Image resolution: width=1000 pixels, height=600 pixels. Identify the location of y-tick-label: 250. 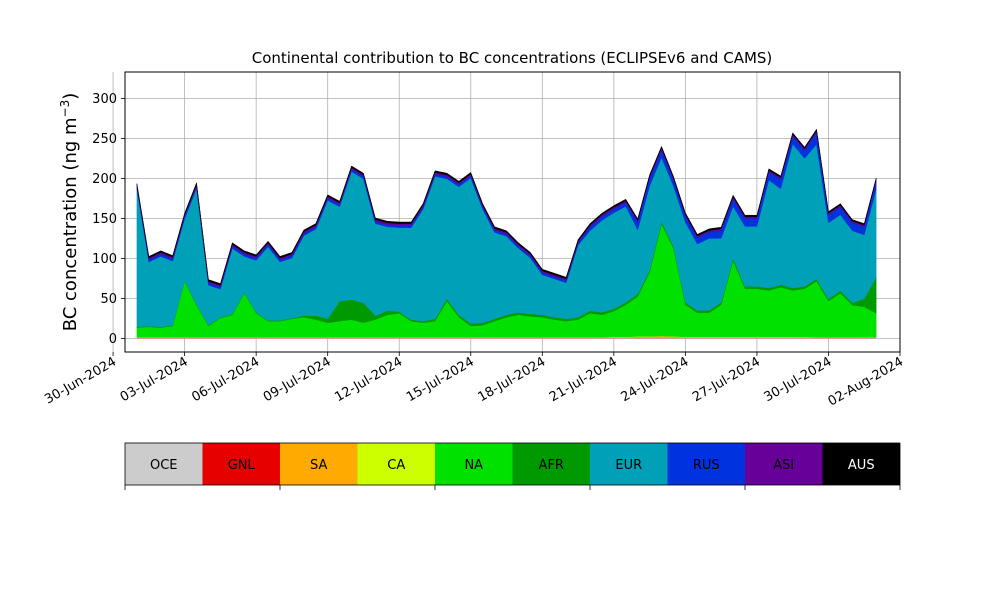
(104, 139).